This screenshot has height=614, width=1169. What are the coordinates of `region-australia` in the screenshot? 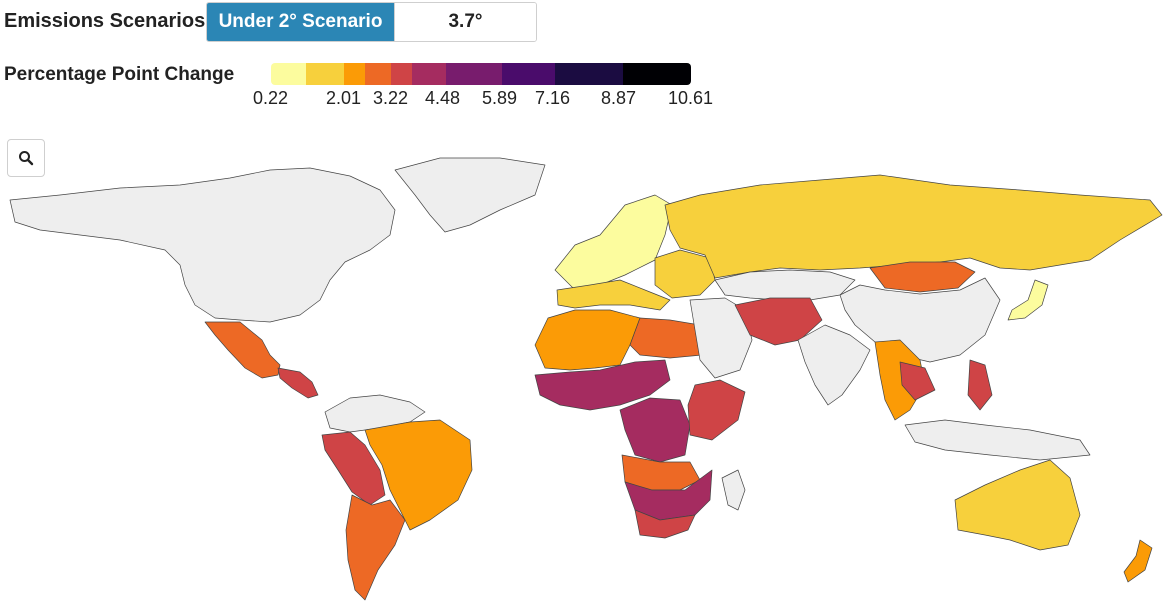 It's located at (1017, 505).